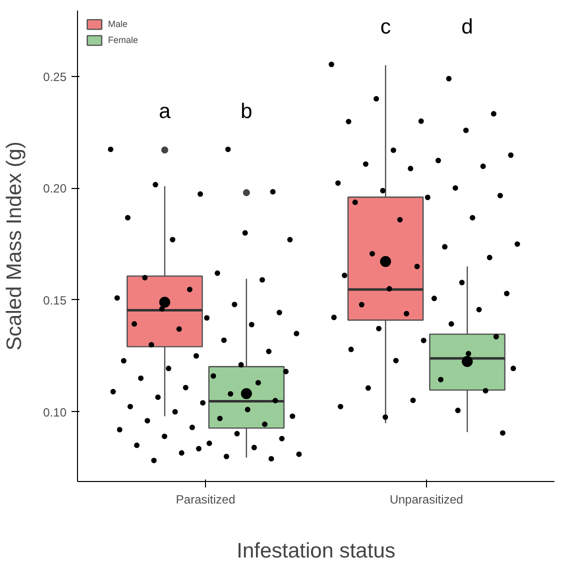 Image resolution: width=567 pixels, height=570 pixels. Describe the element at coordinates (55, 300) in the screenshot. I see `y-tick-label: 0.15` at that location.